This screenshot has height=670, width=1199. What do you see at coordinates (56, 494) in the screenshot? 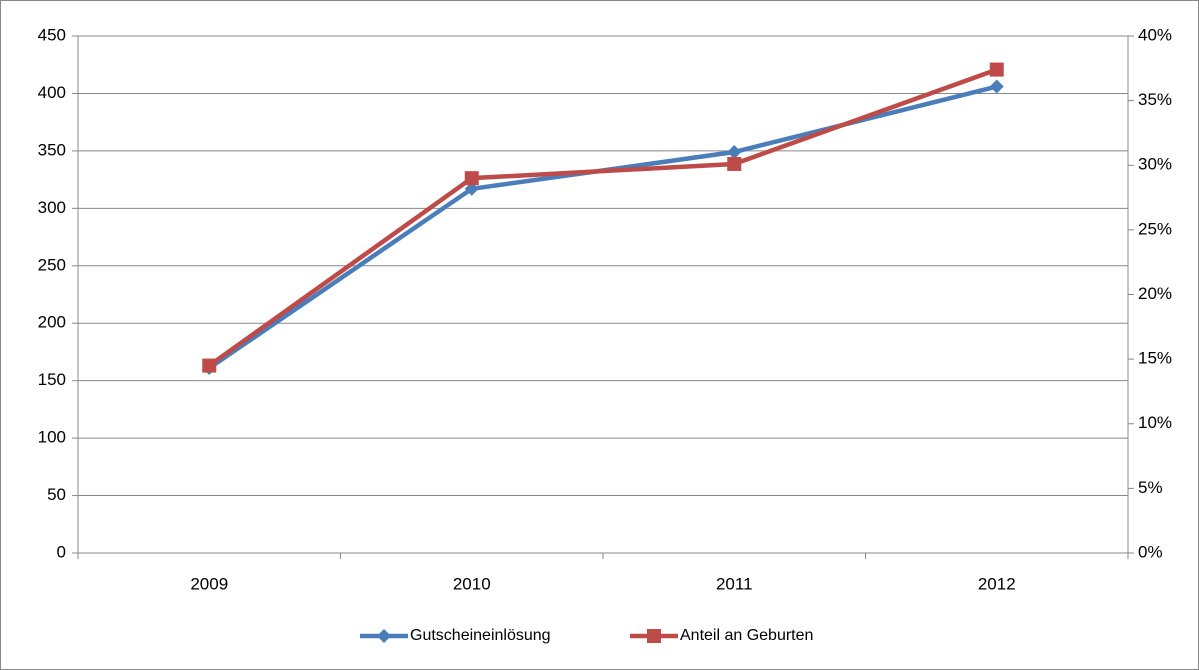
I see `y-tick-label: 50` at bounding box center [56, 494].